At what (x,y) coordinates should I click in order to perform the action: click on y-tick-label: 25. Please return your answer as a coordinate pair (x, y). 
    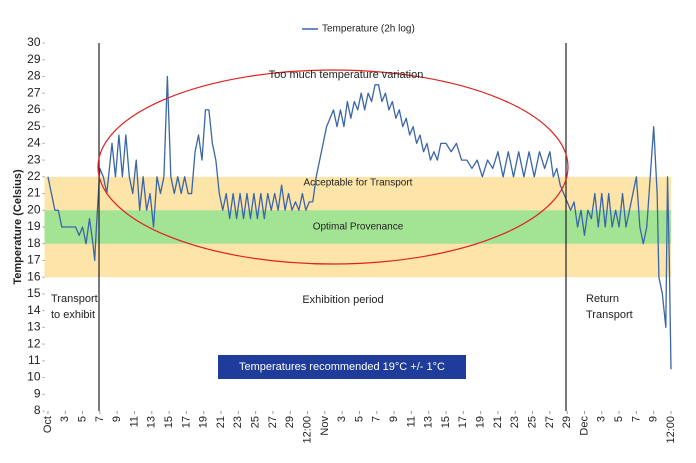
    Looking at the image, I should click on (34, 126).